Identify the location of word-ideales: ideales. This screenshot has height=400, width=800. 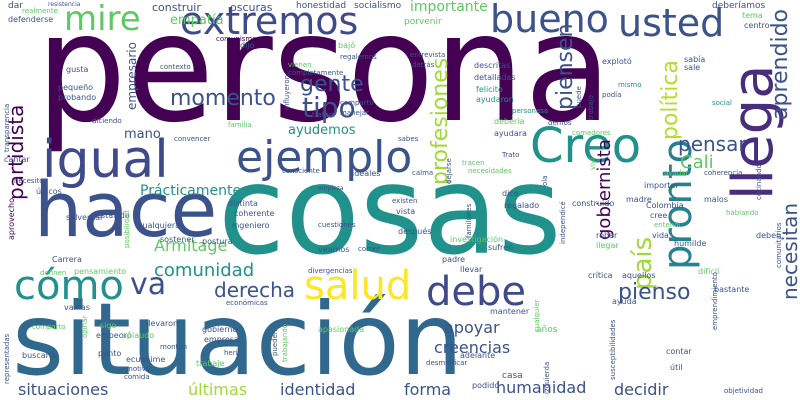
(366, 173).